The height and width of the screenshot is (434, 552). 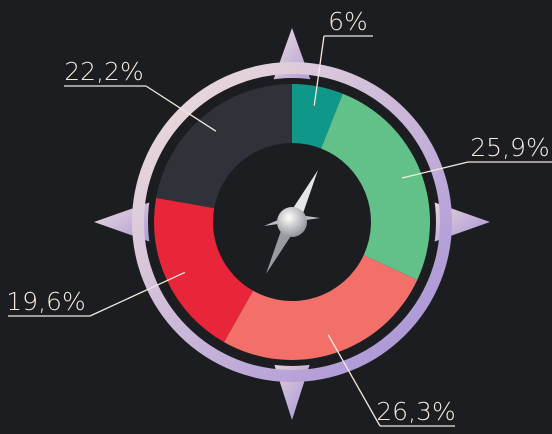 I want to click on value-label: 25,9%, so click(x=509, y=147).